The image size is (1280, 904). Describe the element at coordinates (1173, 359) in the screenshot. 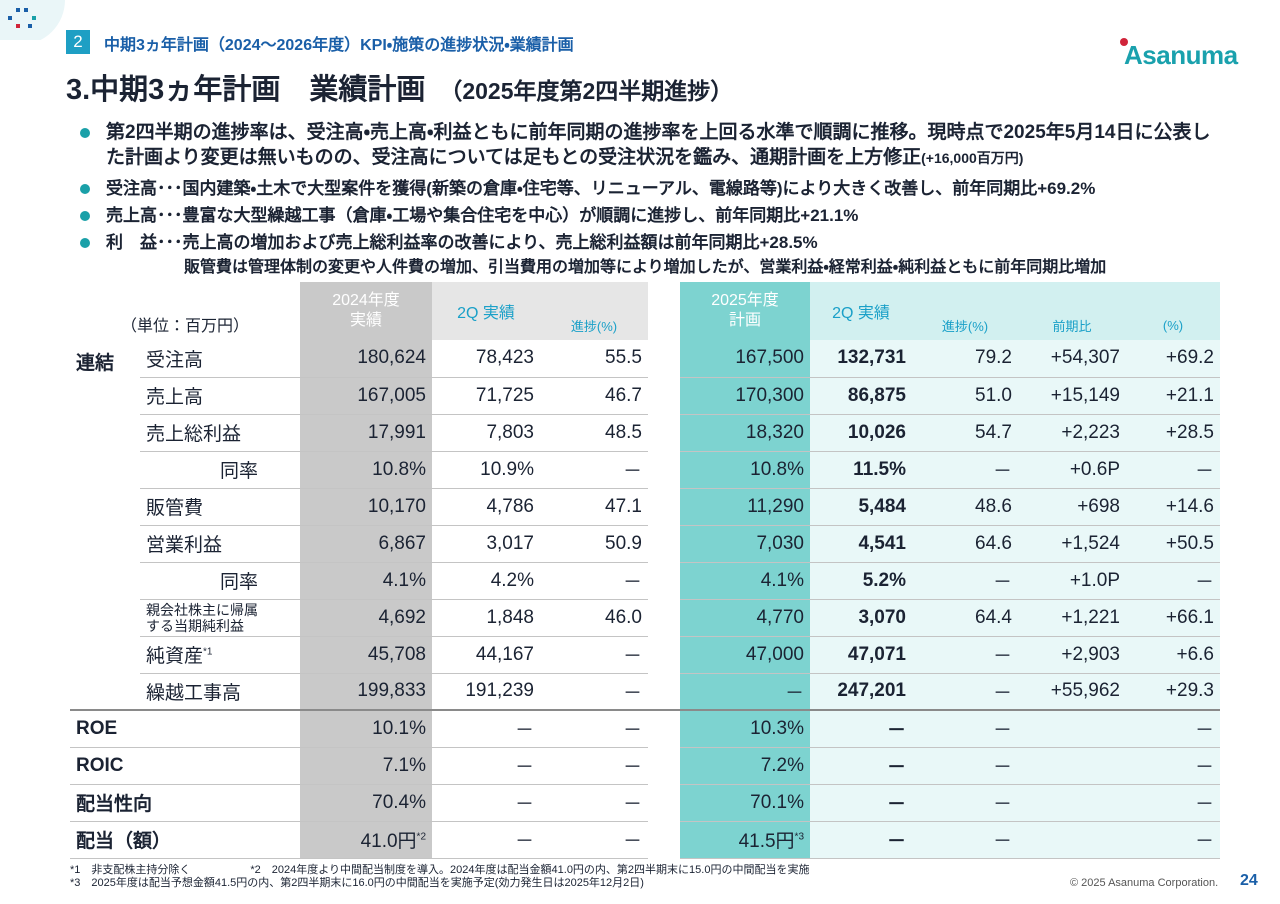

I see `table-cell: +69.2` at that location.